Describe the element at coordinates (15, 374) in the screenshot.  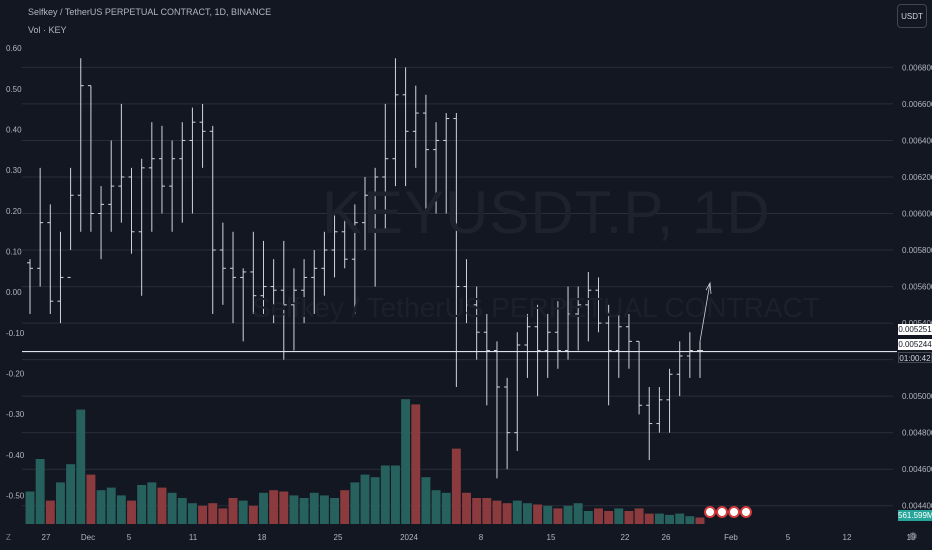
I see `left-axis-tick: -0.20` at that location.